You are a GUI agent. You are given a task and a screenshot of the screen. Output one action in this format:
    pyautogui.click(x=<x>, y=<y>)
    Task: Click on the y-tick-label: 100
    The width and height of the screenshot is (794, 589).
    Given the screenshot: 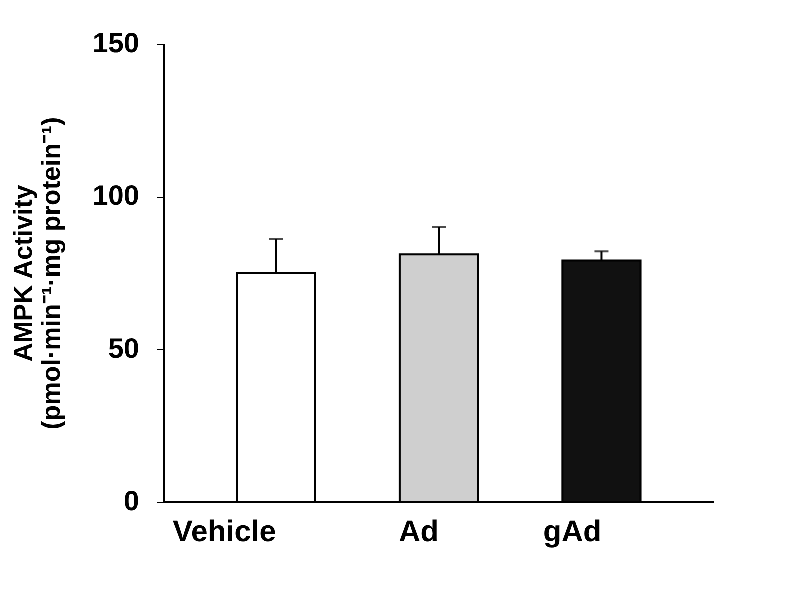 What is the action you would take?
    pyautogui.click(x=116, y=196)
    